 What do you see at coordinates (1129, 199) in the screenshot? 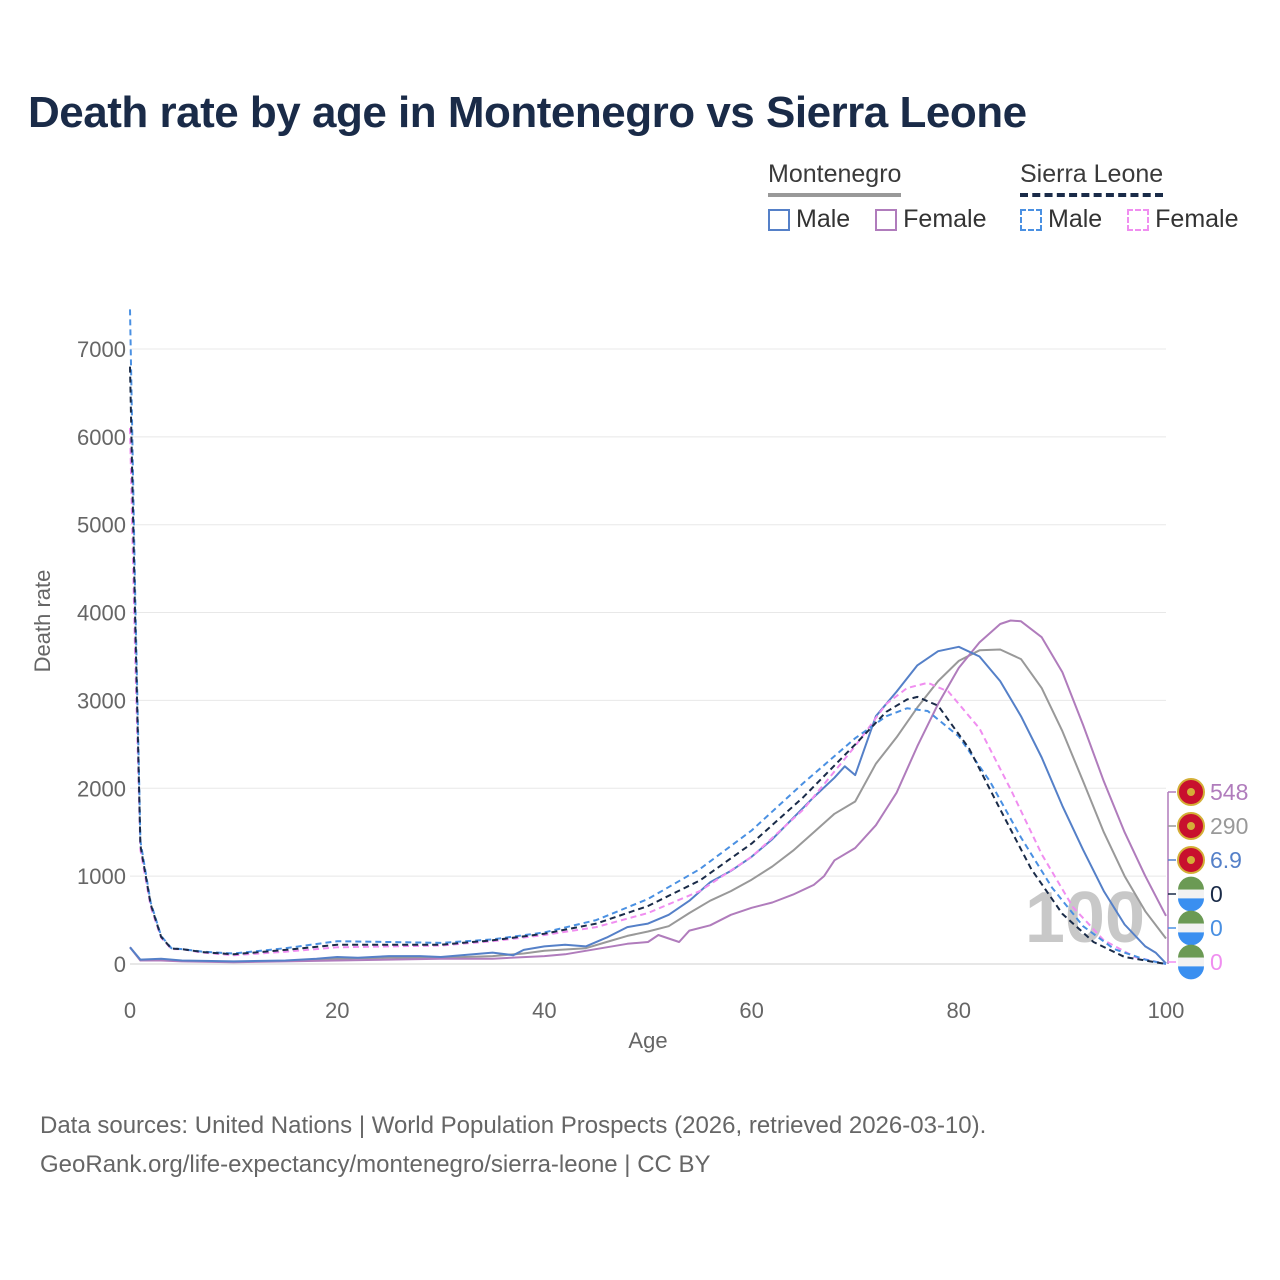
I see `legend-sierra-leone: Sierra Leone Male Female` at bounding box center [1129, 199].